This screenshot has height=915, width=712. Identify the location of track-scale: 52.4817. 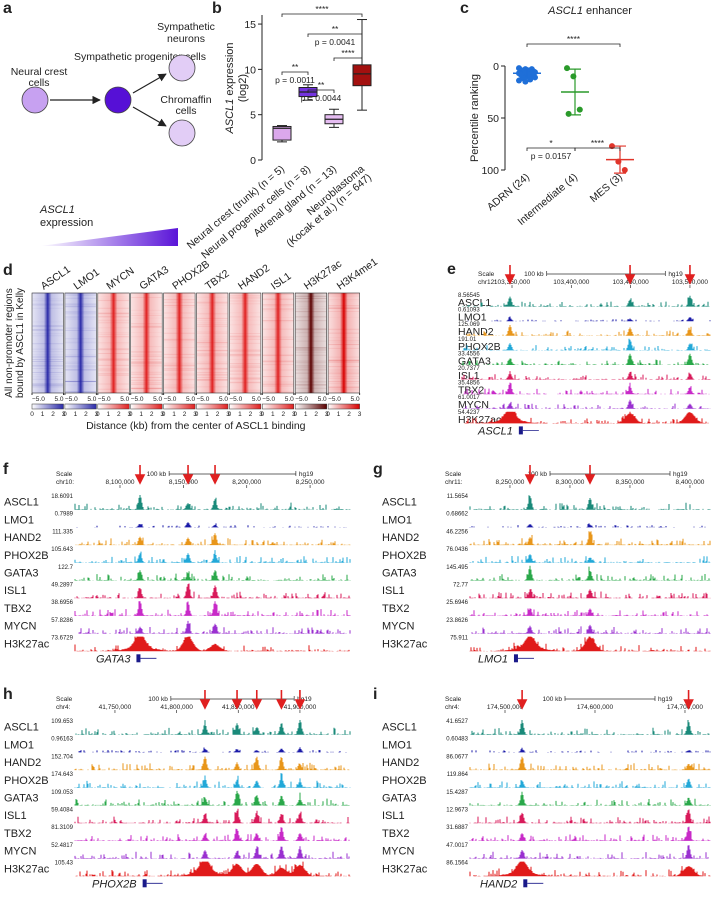
(62, 846).